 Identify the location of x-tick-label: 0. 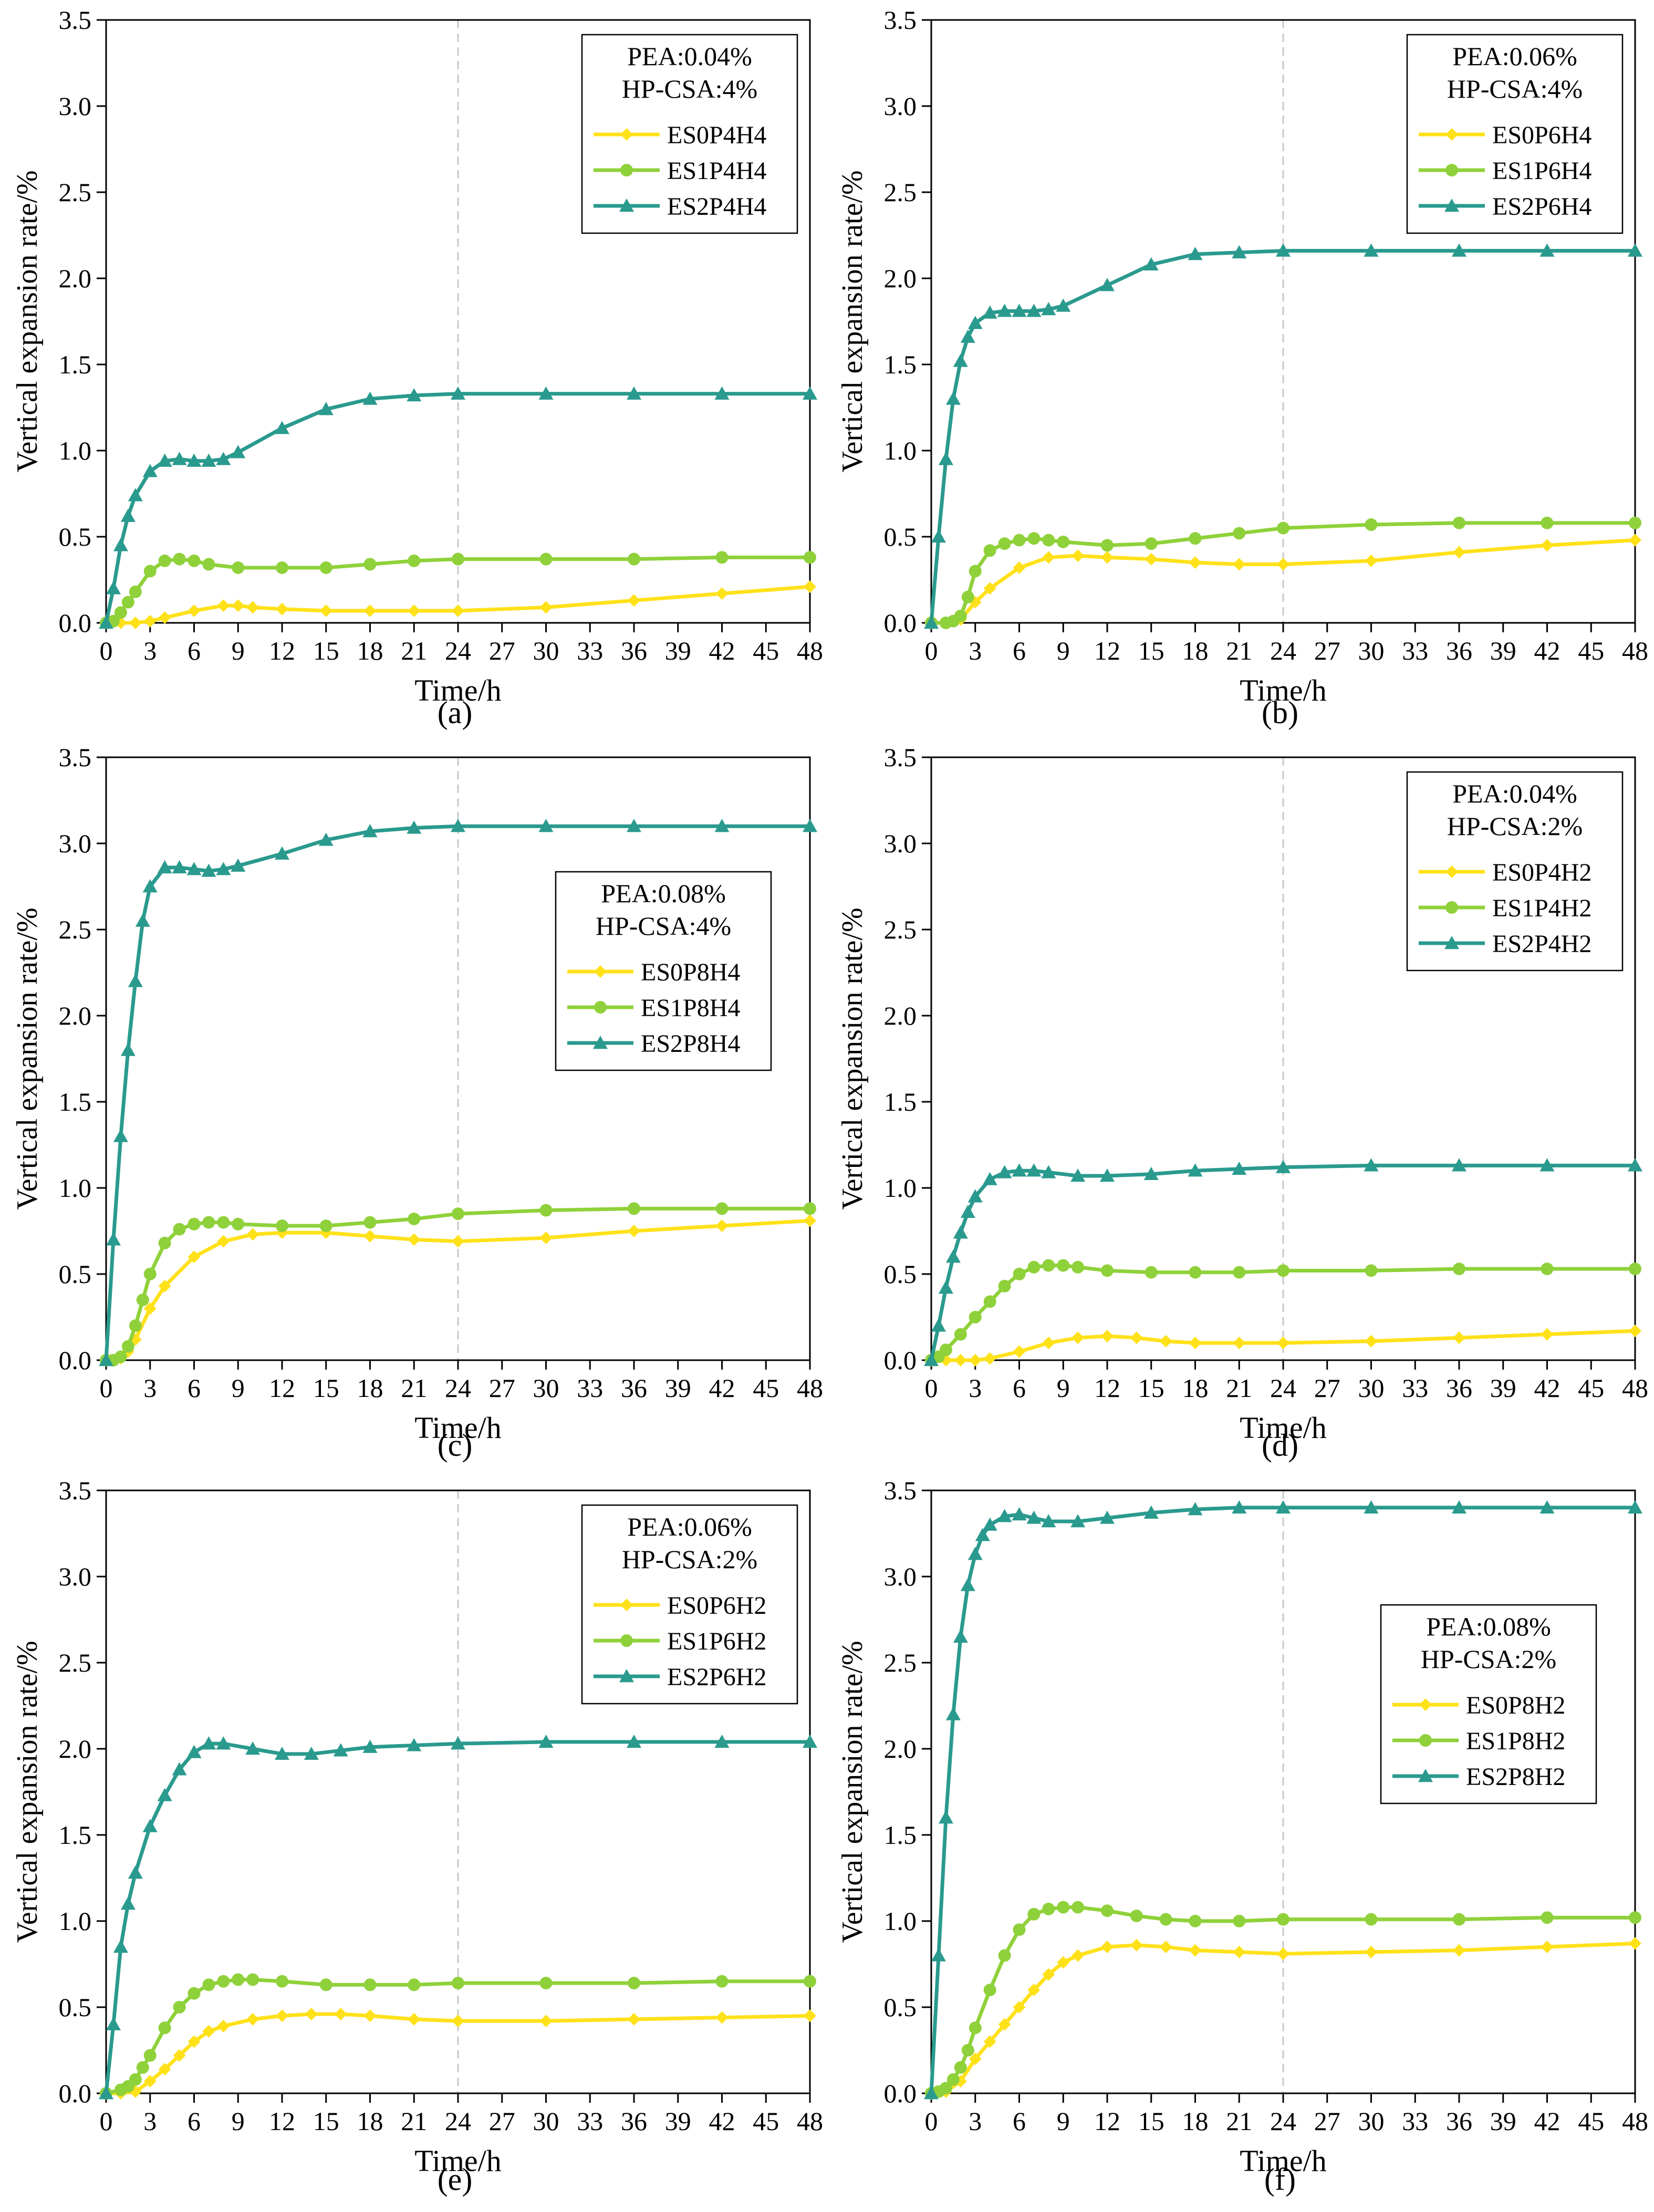
(931, 1388).